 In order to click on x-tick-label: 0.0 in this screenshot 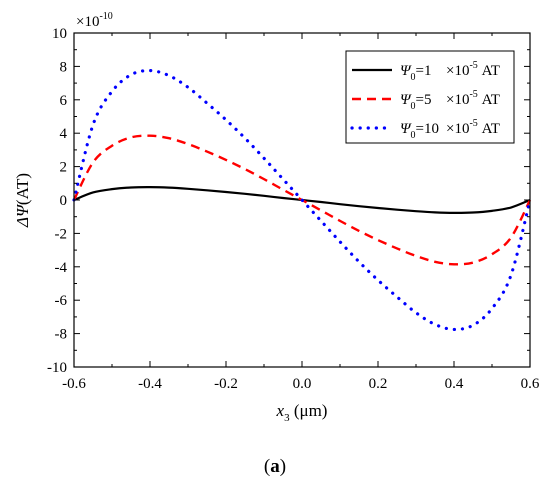, I will do `click(302, 384)`.